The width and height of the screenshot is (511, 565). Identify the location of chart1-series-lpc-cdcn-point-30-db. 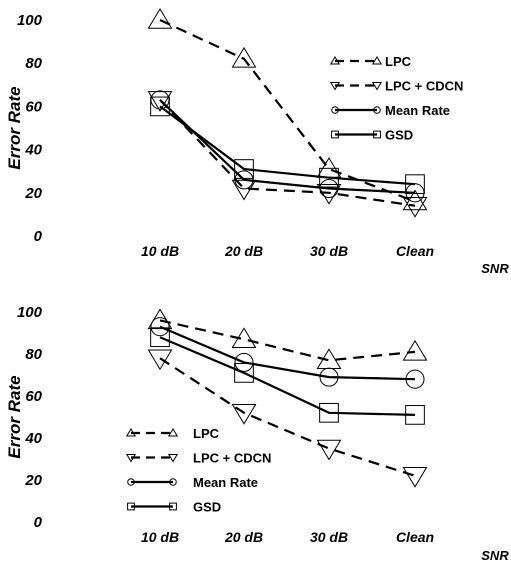
(329, 194).